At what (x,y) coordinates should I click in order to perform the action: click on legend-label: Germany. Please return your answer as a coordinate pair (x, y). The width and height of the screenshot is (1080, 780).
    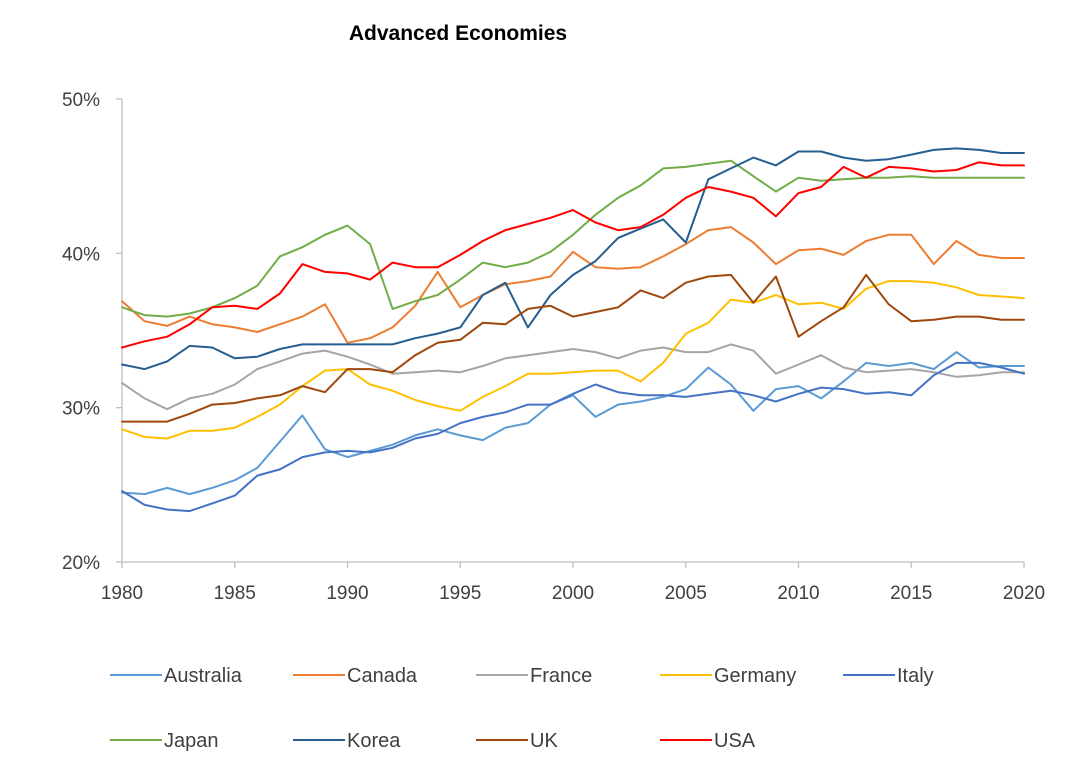
    Looking at the image, I should click on (755, 676).